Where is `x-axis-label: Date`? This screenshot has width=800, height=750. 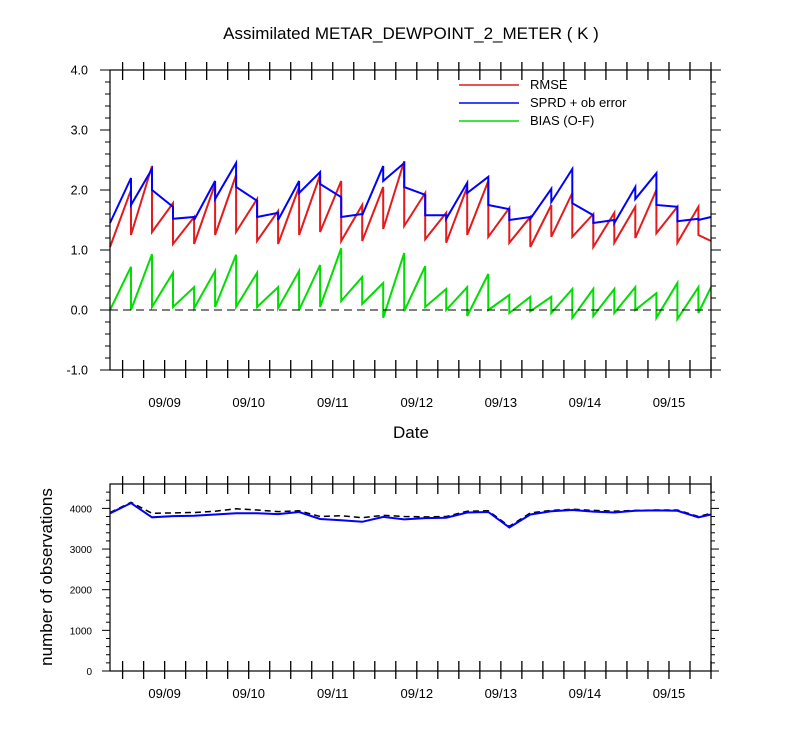
x-axis-label: Date is located at coordinates (411, 432).